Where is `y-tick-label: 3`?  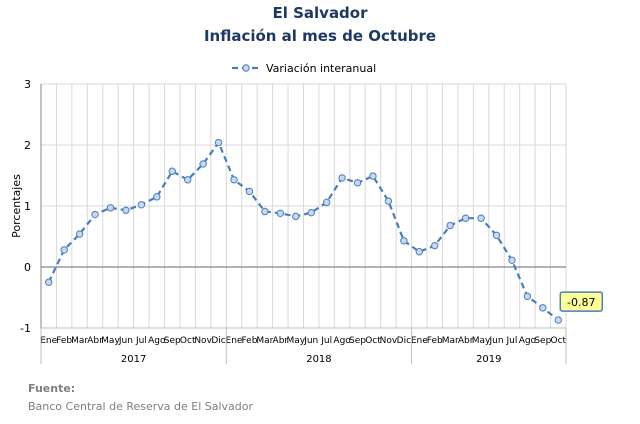
y-tick-label: 3 is located at coordinates (27, 84).